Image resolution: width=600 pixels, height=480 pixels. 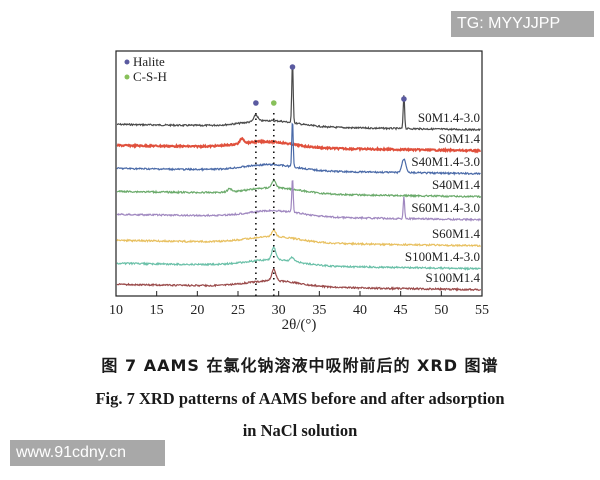 I want to click on x-tick-label: 50, so click(x=441, y=310).